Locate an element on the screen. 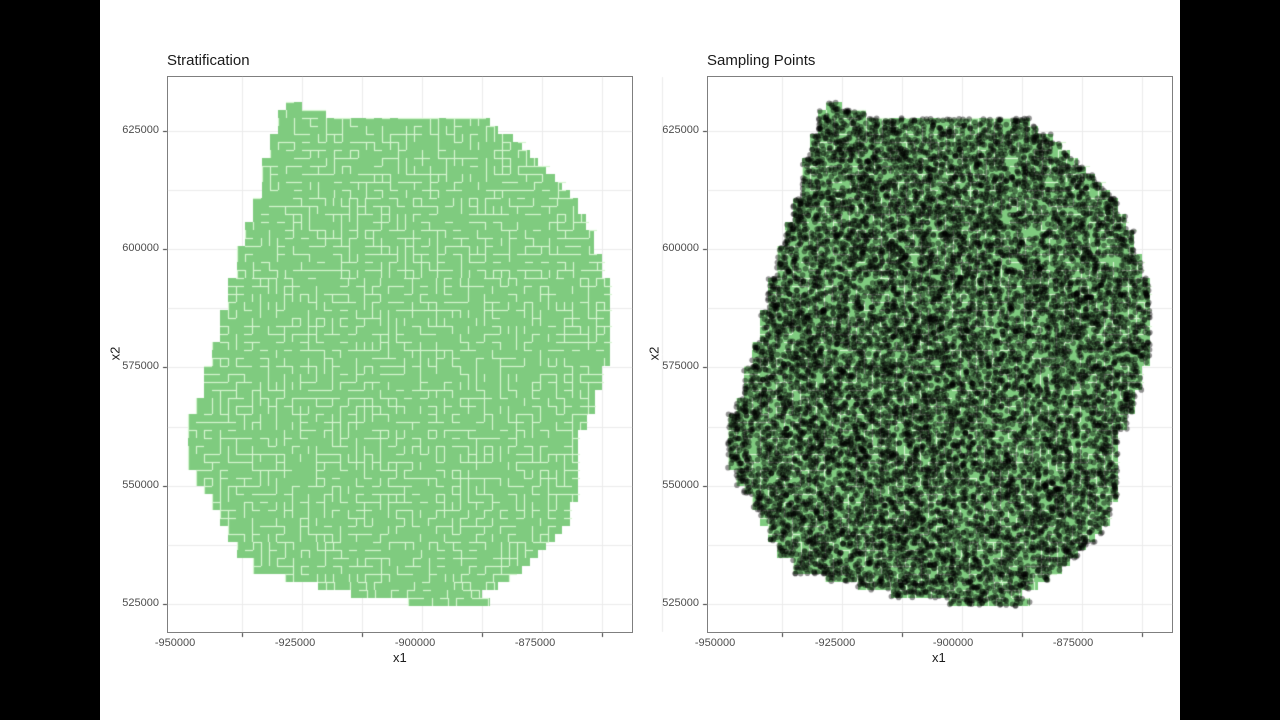 Image resolution: width=1280 pixels, height=720 pixels. right-ylabel: x2 is located at coordinates (654, 353).